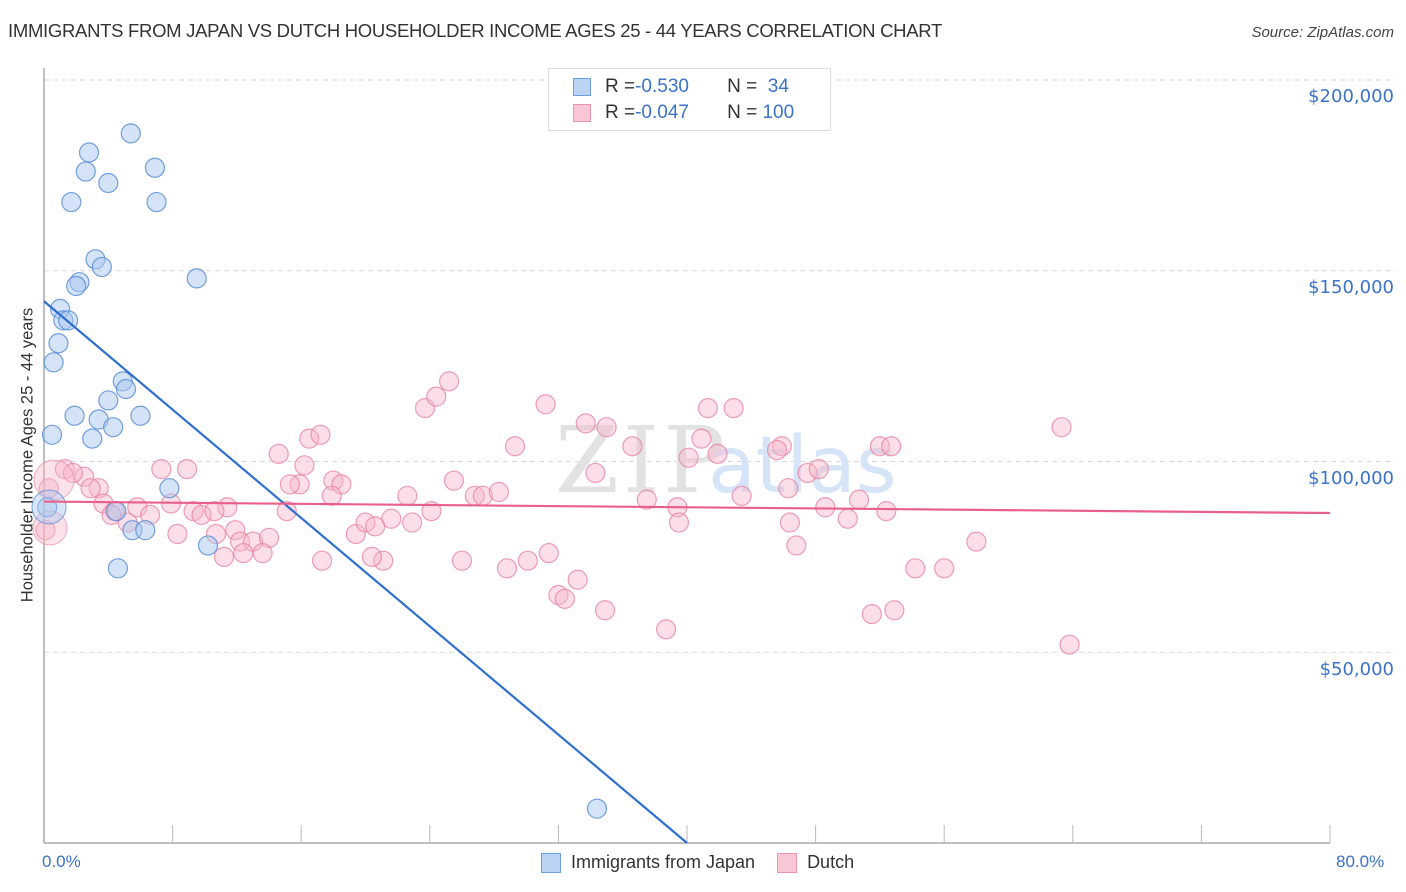 The width and height of the screenshot is (1406, 892). Describe the element at coordinates (663, 862) in the screenshot. I see `legend-label-japan: Immigrants from Japan` at that location.